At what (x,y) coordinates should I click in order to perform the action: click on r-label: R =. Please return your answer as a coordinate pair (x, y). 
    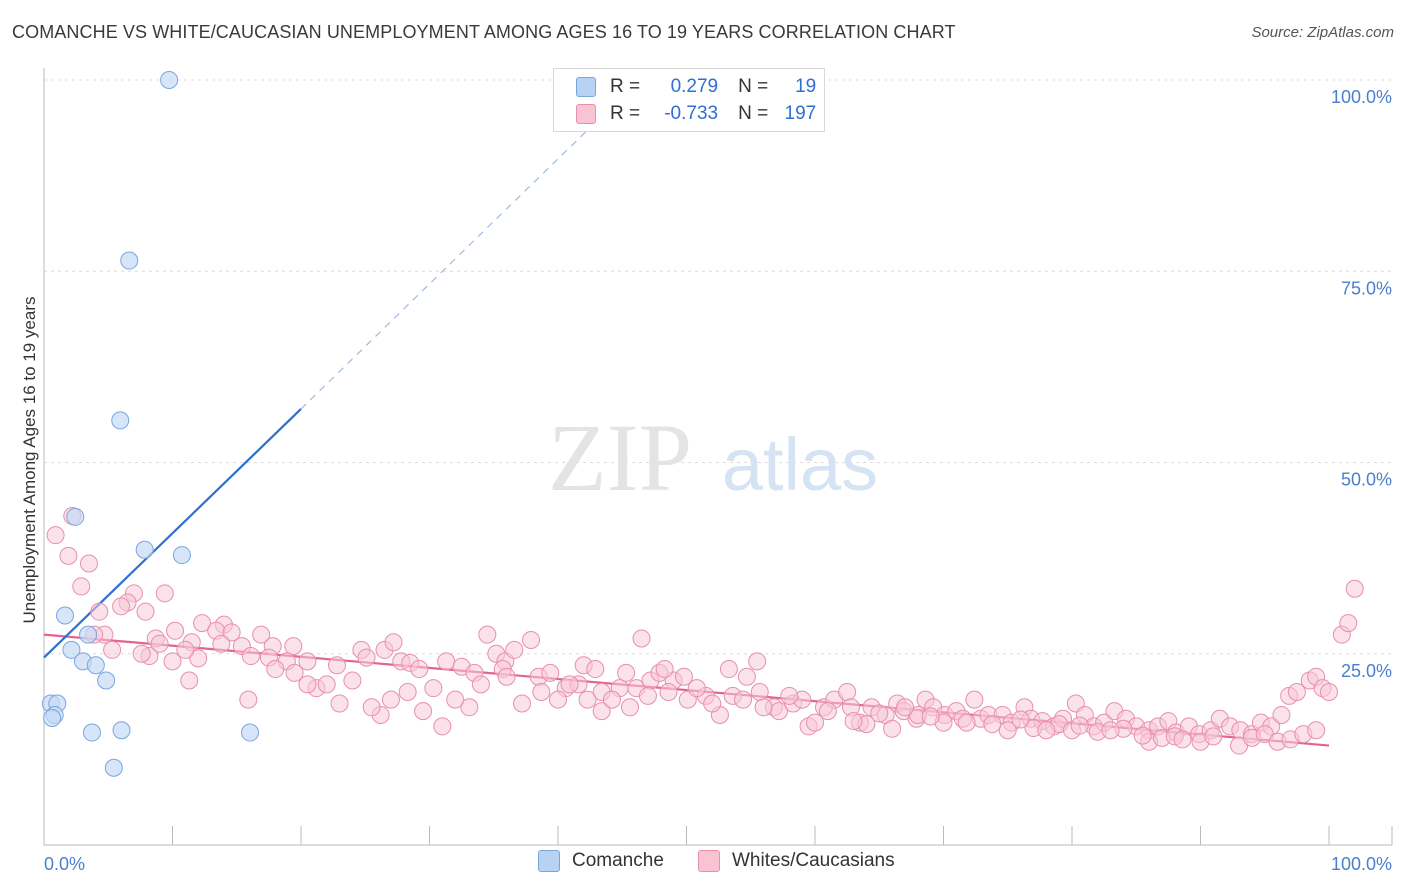
    Looking at the image, I should click on (625, 113).